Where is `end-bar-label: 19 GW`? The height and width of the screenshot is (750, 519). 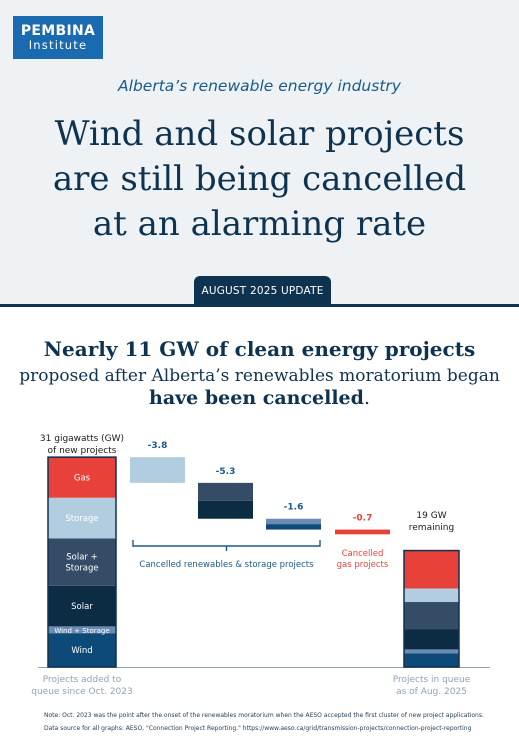
end-bar-label: 19 GW is located at coordinates (431, 516).